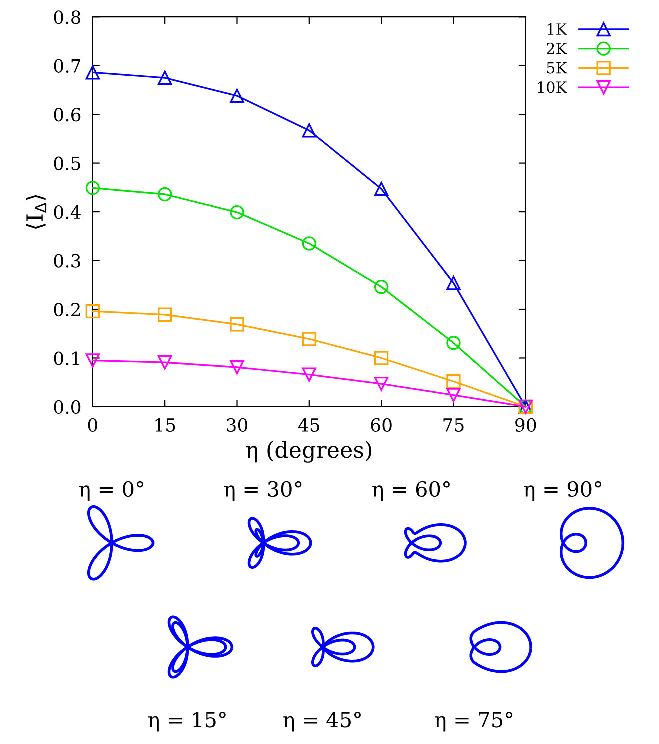  Describe the element at coordinates (67, 213) in the screenshot. I see `y-tick-label: 0.4` at that location.